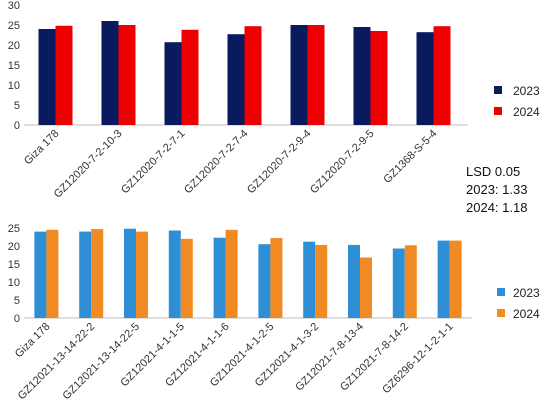 The width and height of the screenshot is (550, 408). Describe the element at coordinates (410, 157) in the screenshot. I see `x-tick-label: GZ1368-S-5-4` at that location.